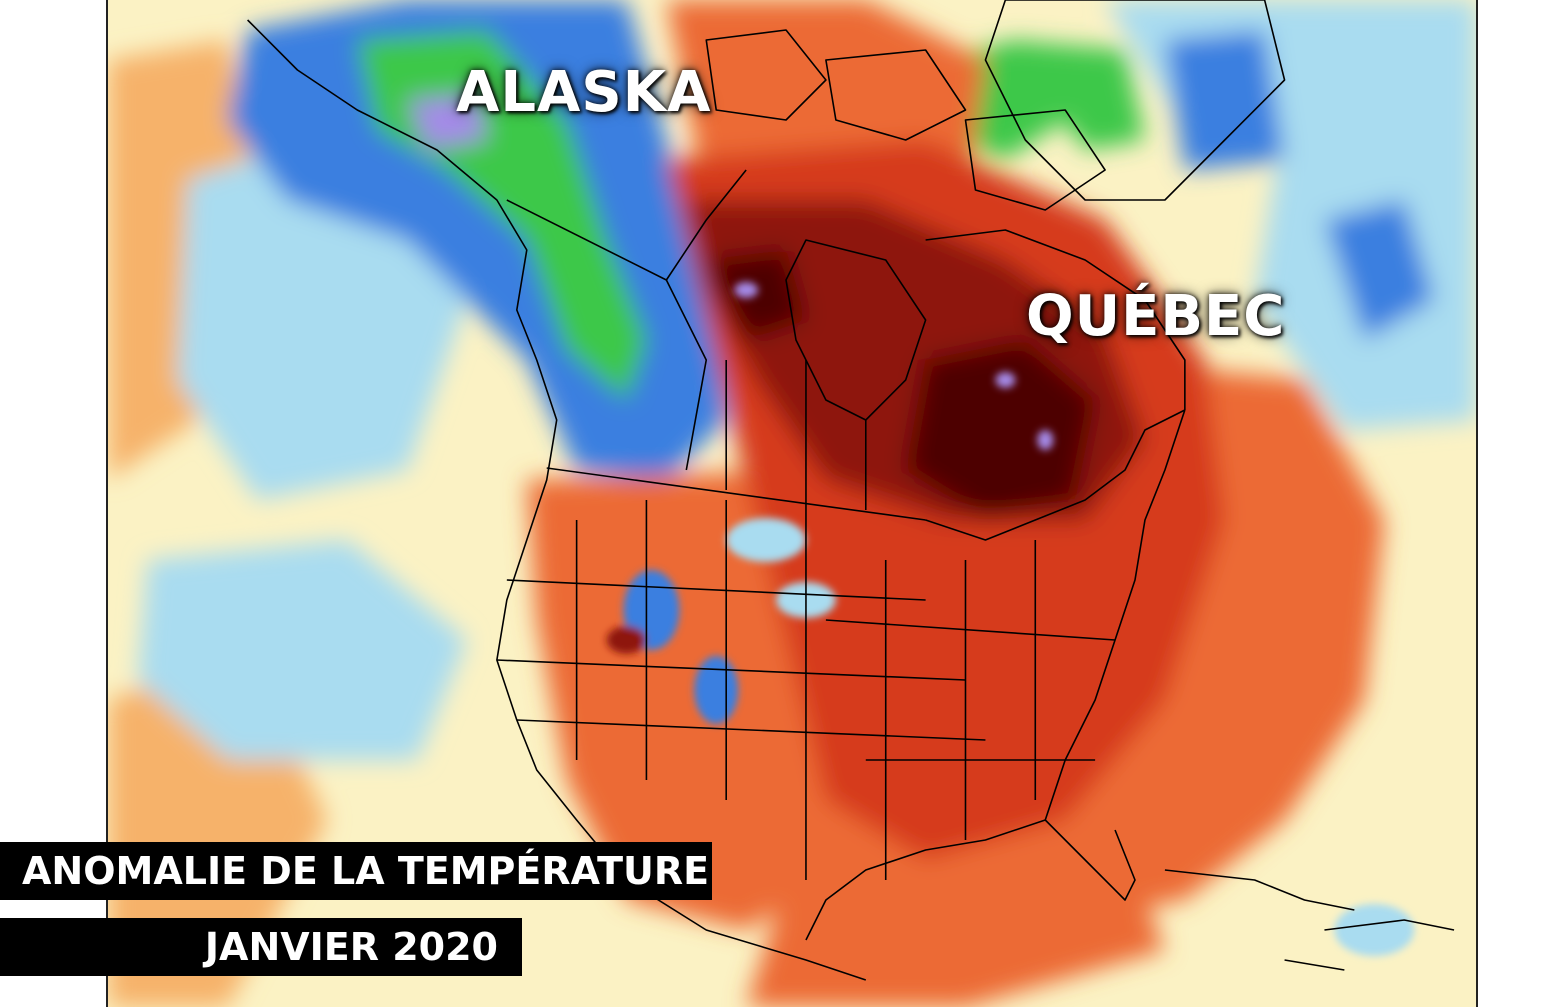 This screenshot has width=1542, height=1007. What do you see at coordinates (261, 947) in the screenshot?
I see `caption-date: JANVIER 2020` at bounding box center [261, 947].